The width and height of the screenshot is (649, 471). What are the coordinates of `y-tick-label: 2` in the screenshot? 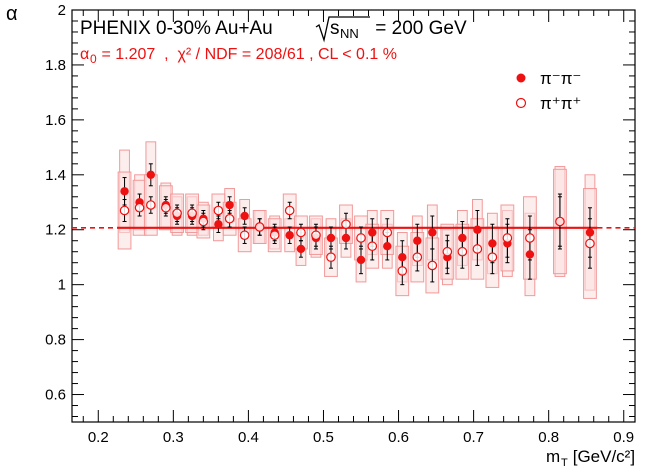 It's located at (62, 10).